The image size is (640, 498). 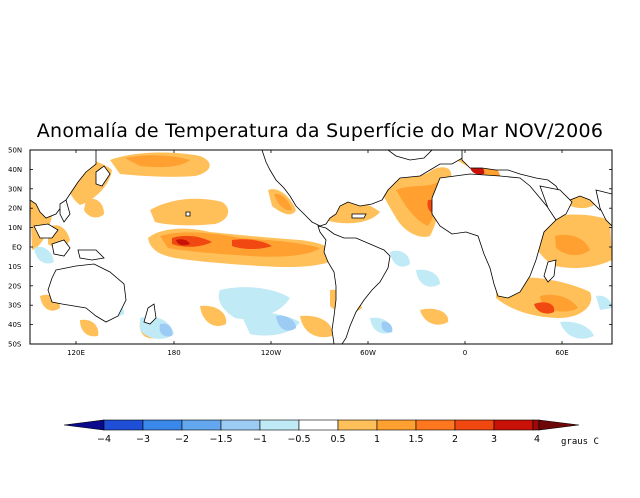 What do you see at coordinates (91, 255) in the screenshot?
I see `new-guinea-island` at bounding box center [91, 255].